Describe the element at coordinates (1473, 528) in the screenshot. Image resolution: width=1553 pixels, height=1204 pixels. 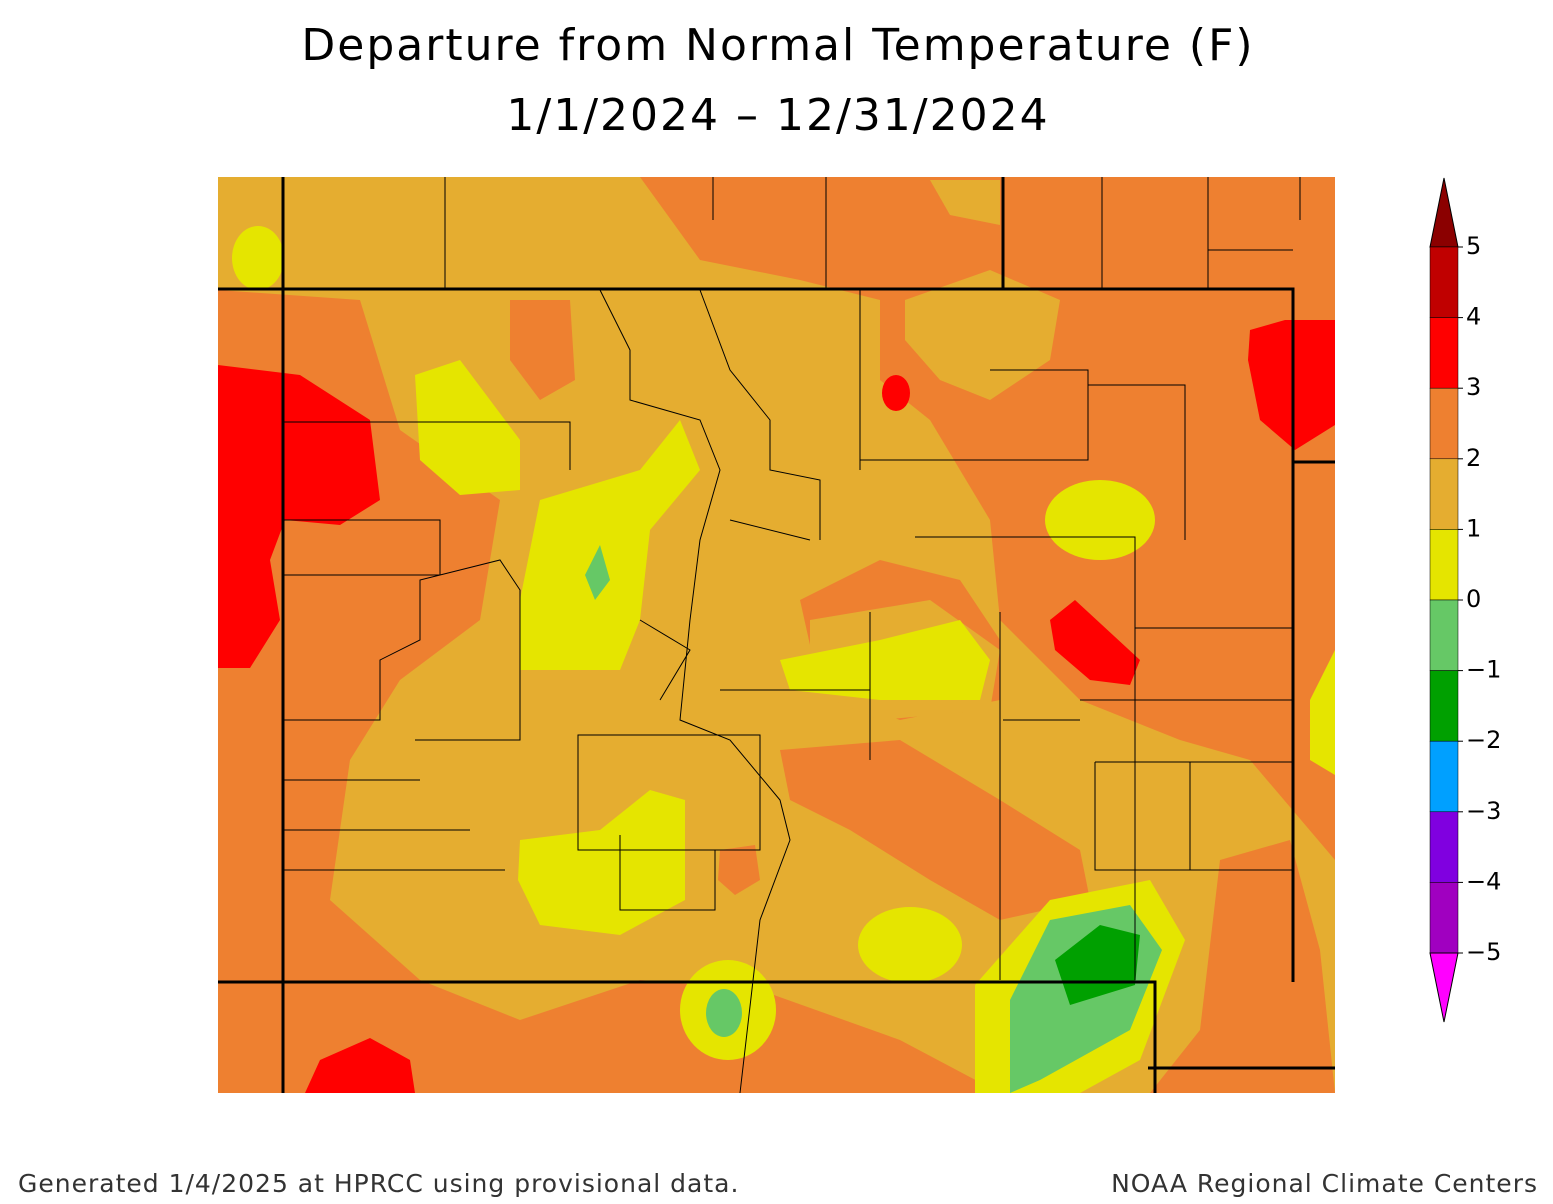
I see `colorbar-label: 1` at that location.